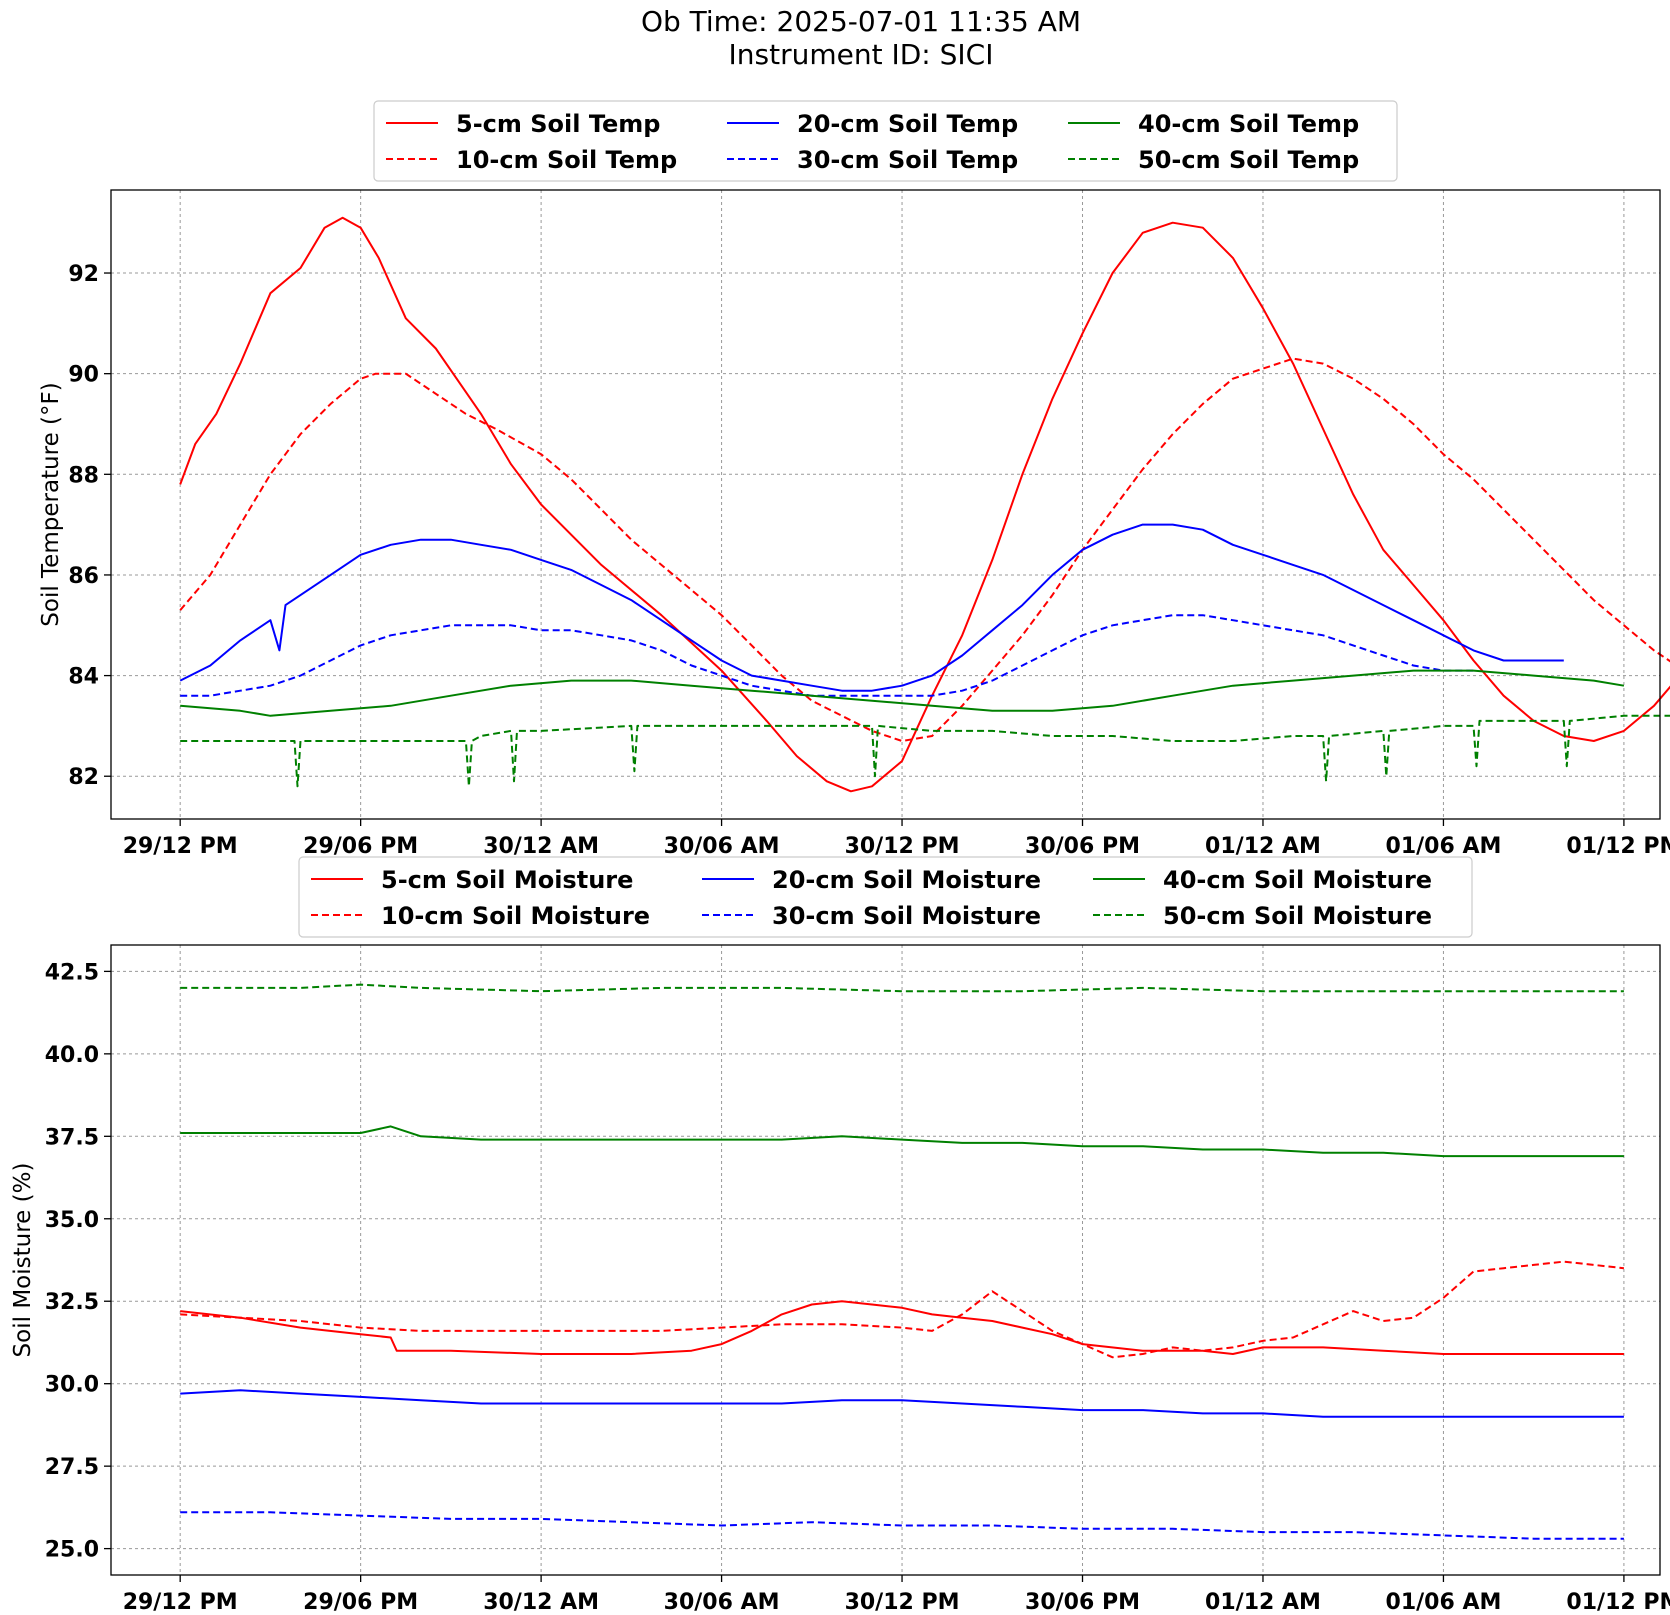  Describe the element at coordinates (906, 880) in the screenshot. I see `legend-label: 20-cm Soil Moisture` at that location.